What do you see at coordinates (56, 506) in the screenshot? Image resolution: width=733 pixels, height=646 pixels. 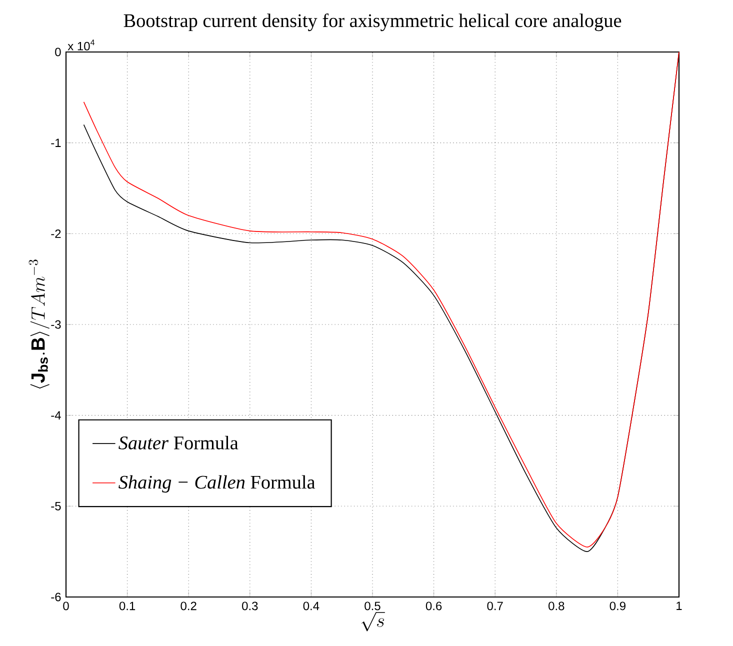 I see `y-tick-label: -5` at bounding box center [56, 506].